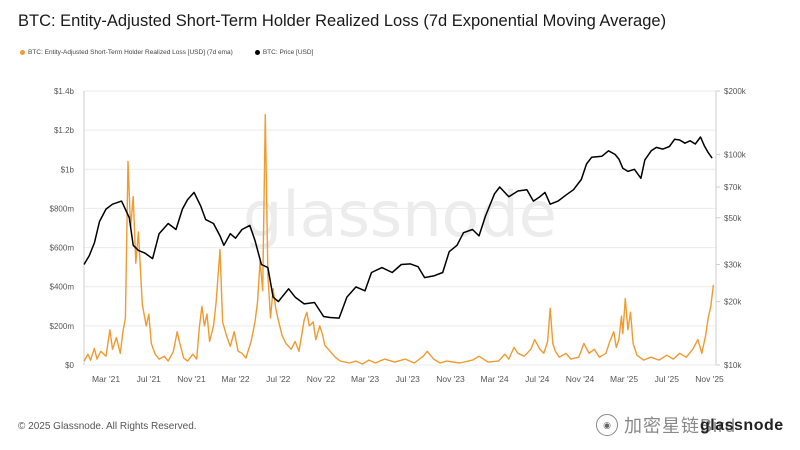 This screenshot has height=450, width=800. Describe the element at coordinates (68, 169) in the screenshot. I see `left-tick-label: $1b` at that location.